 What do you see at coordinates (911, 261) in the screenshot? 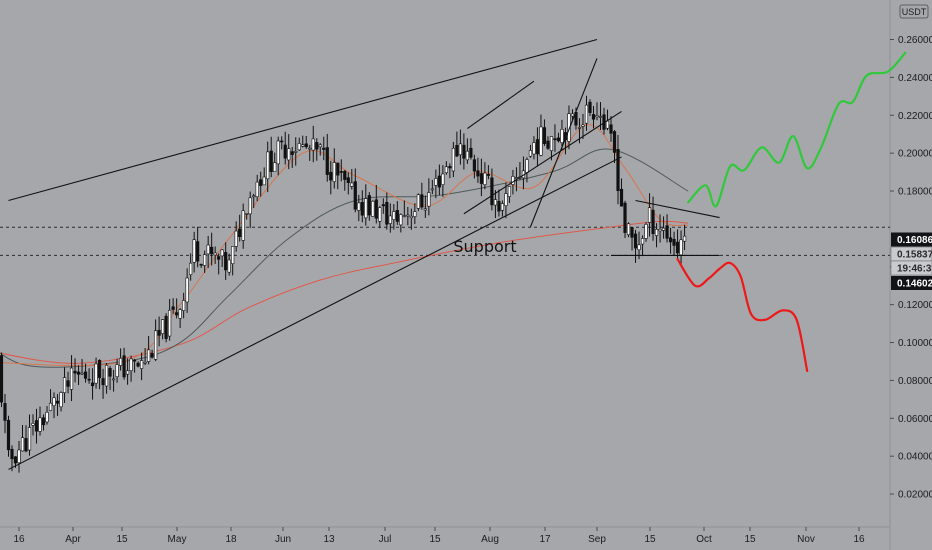
I see `price-badges: 0.16086 0.15837 19:46:35 0.14602` at bounding box center [911, 261].